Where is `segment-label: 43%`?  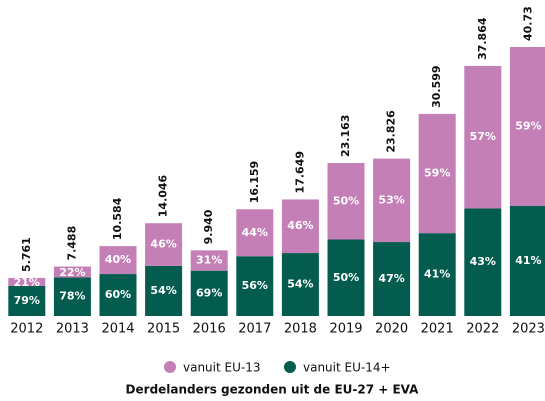 segment-label: 43% is located at coordinates (483, 261).